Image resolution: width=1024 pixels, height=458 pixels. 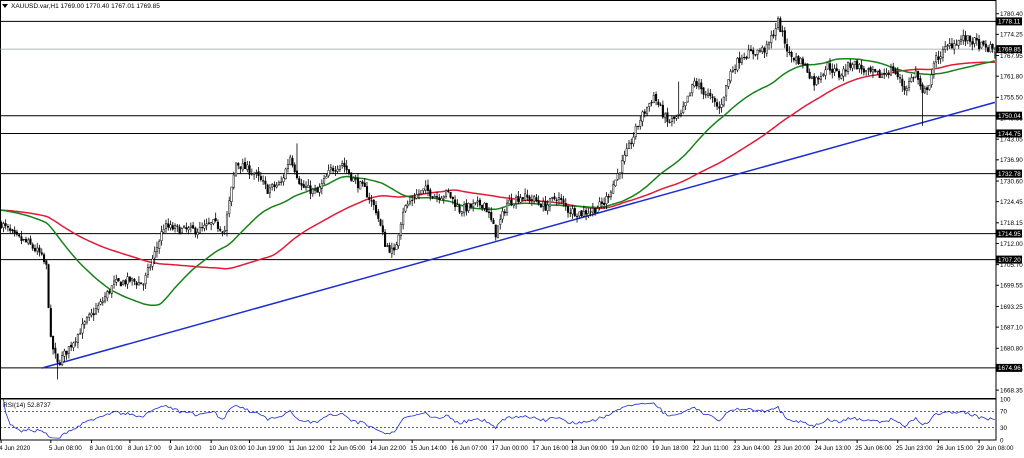 I want to click on y-tick-label: 1687.10, so click(x=1011, y=327).